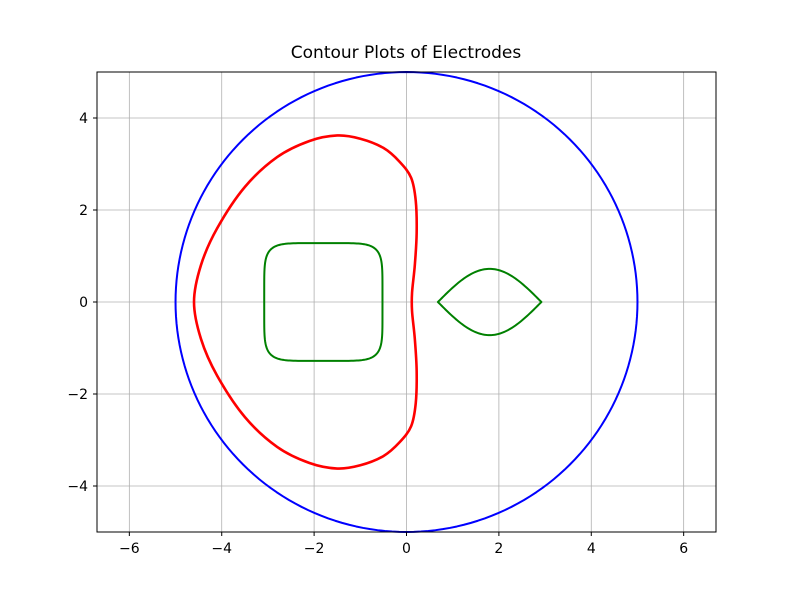 This screenshot has height=597, width=792. Describe the element at coordinates (314, 549) in the screenshot. I see `x-tick-label: −2` at that location.